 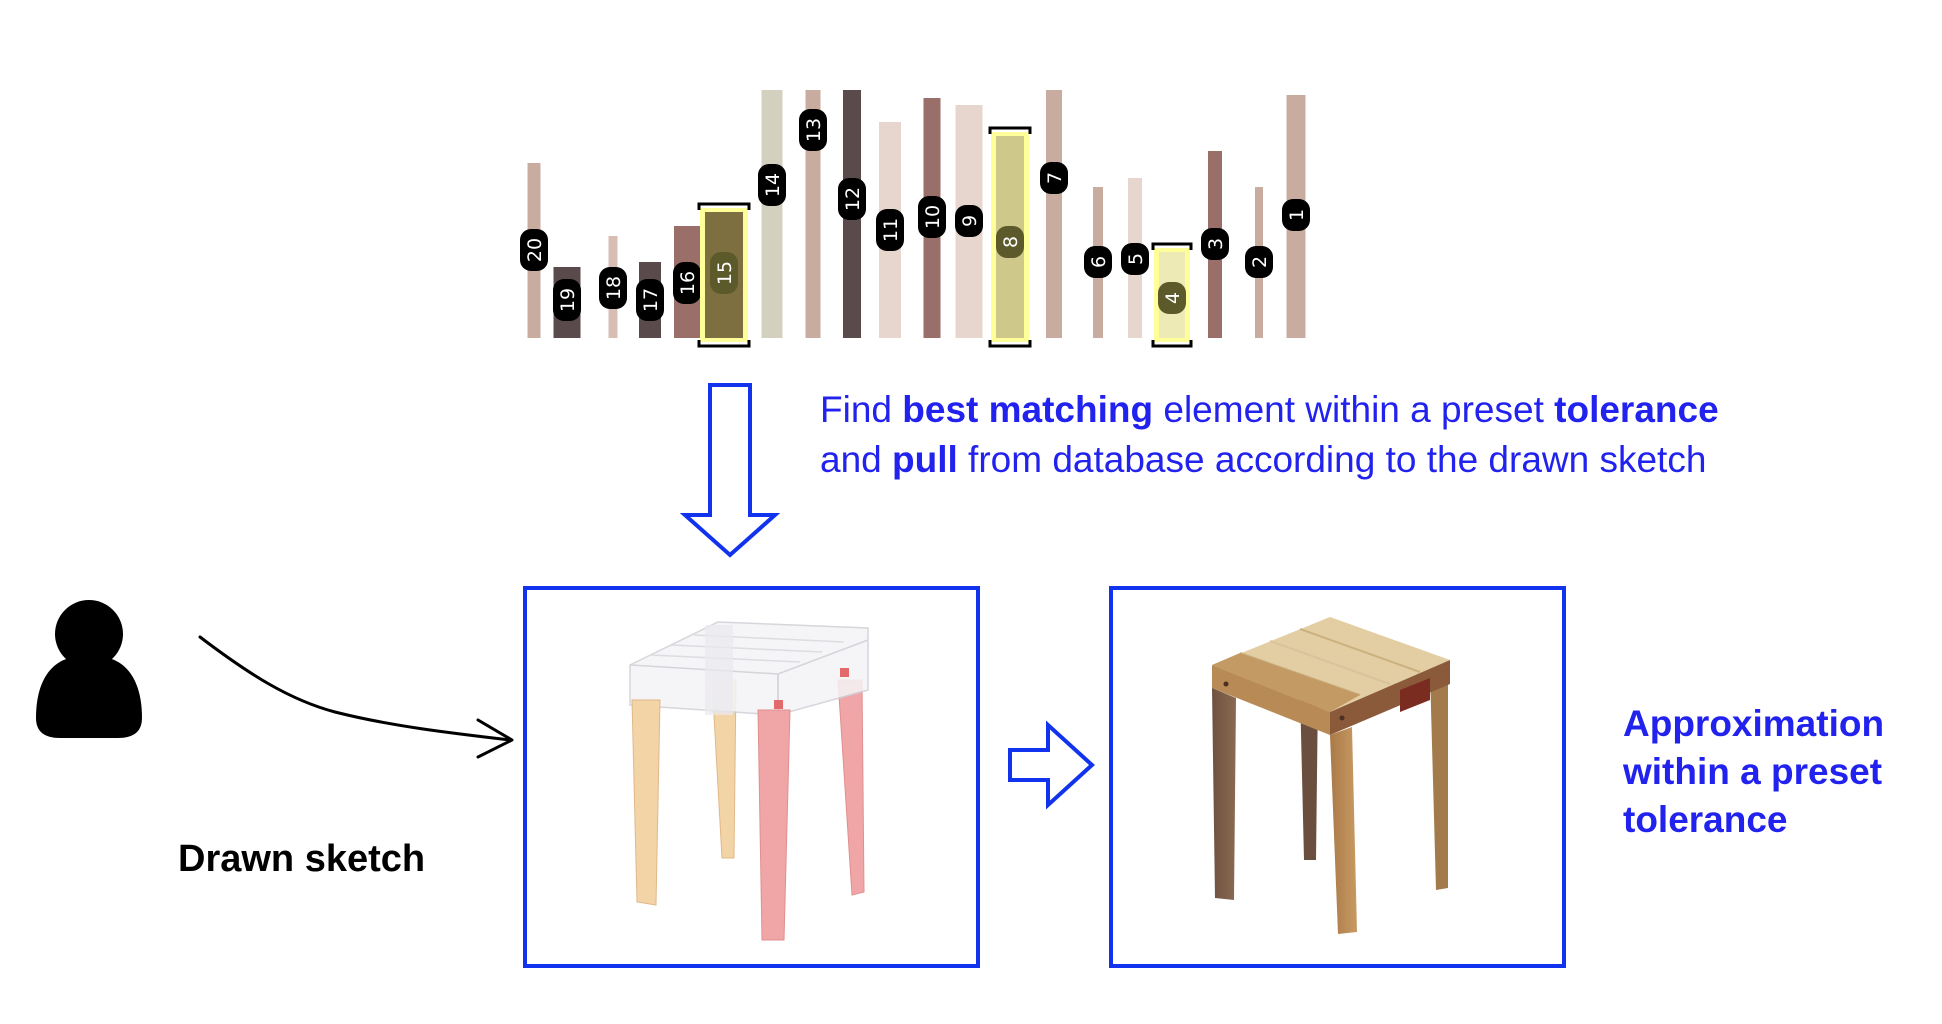 What do you see at coordinates (89, 669) in the screenshot?
I see `user-icon` at bounding box center [89, 669].